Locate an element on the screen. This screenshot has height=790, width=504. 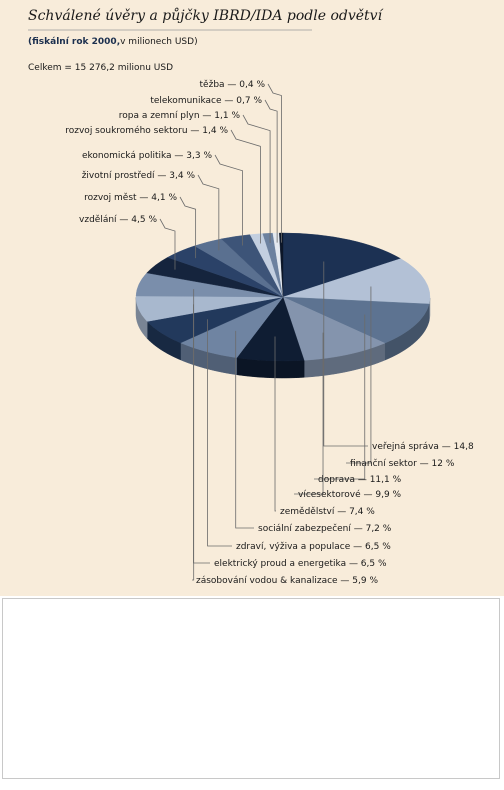
slice-label: těžba — 0,4 % is located at coordinates (233, 85).